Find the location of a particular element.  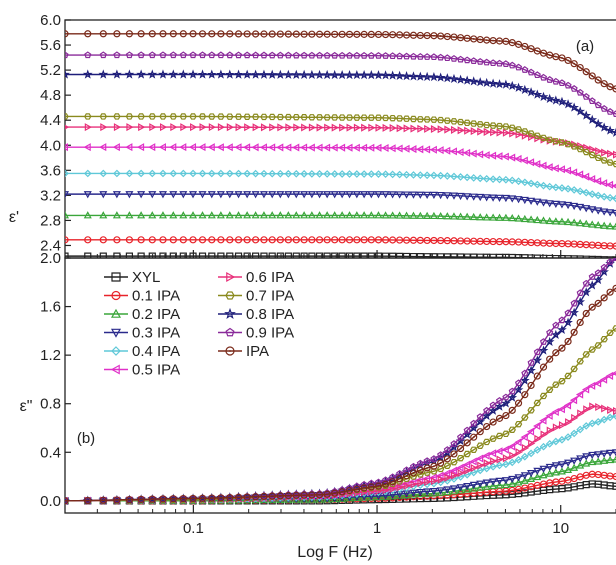

legend-label-0-3-ipa: 0.3 IPA is located at coordinates (156, 333).